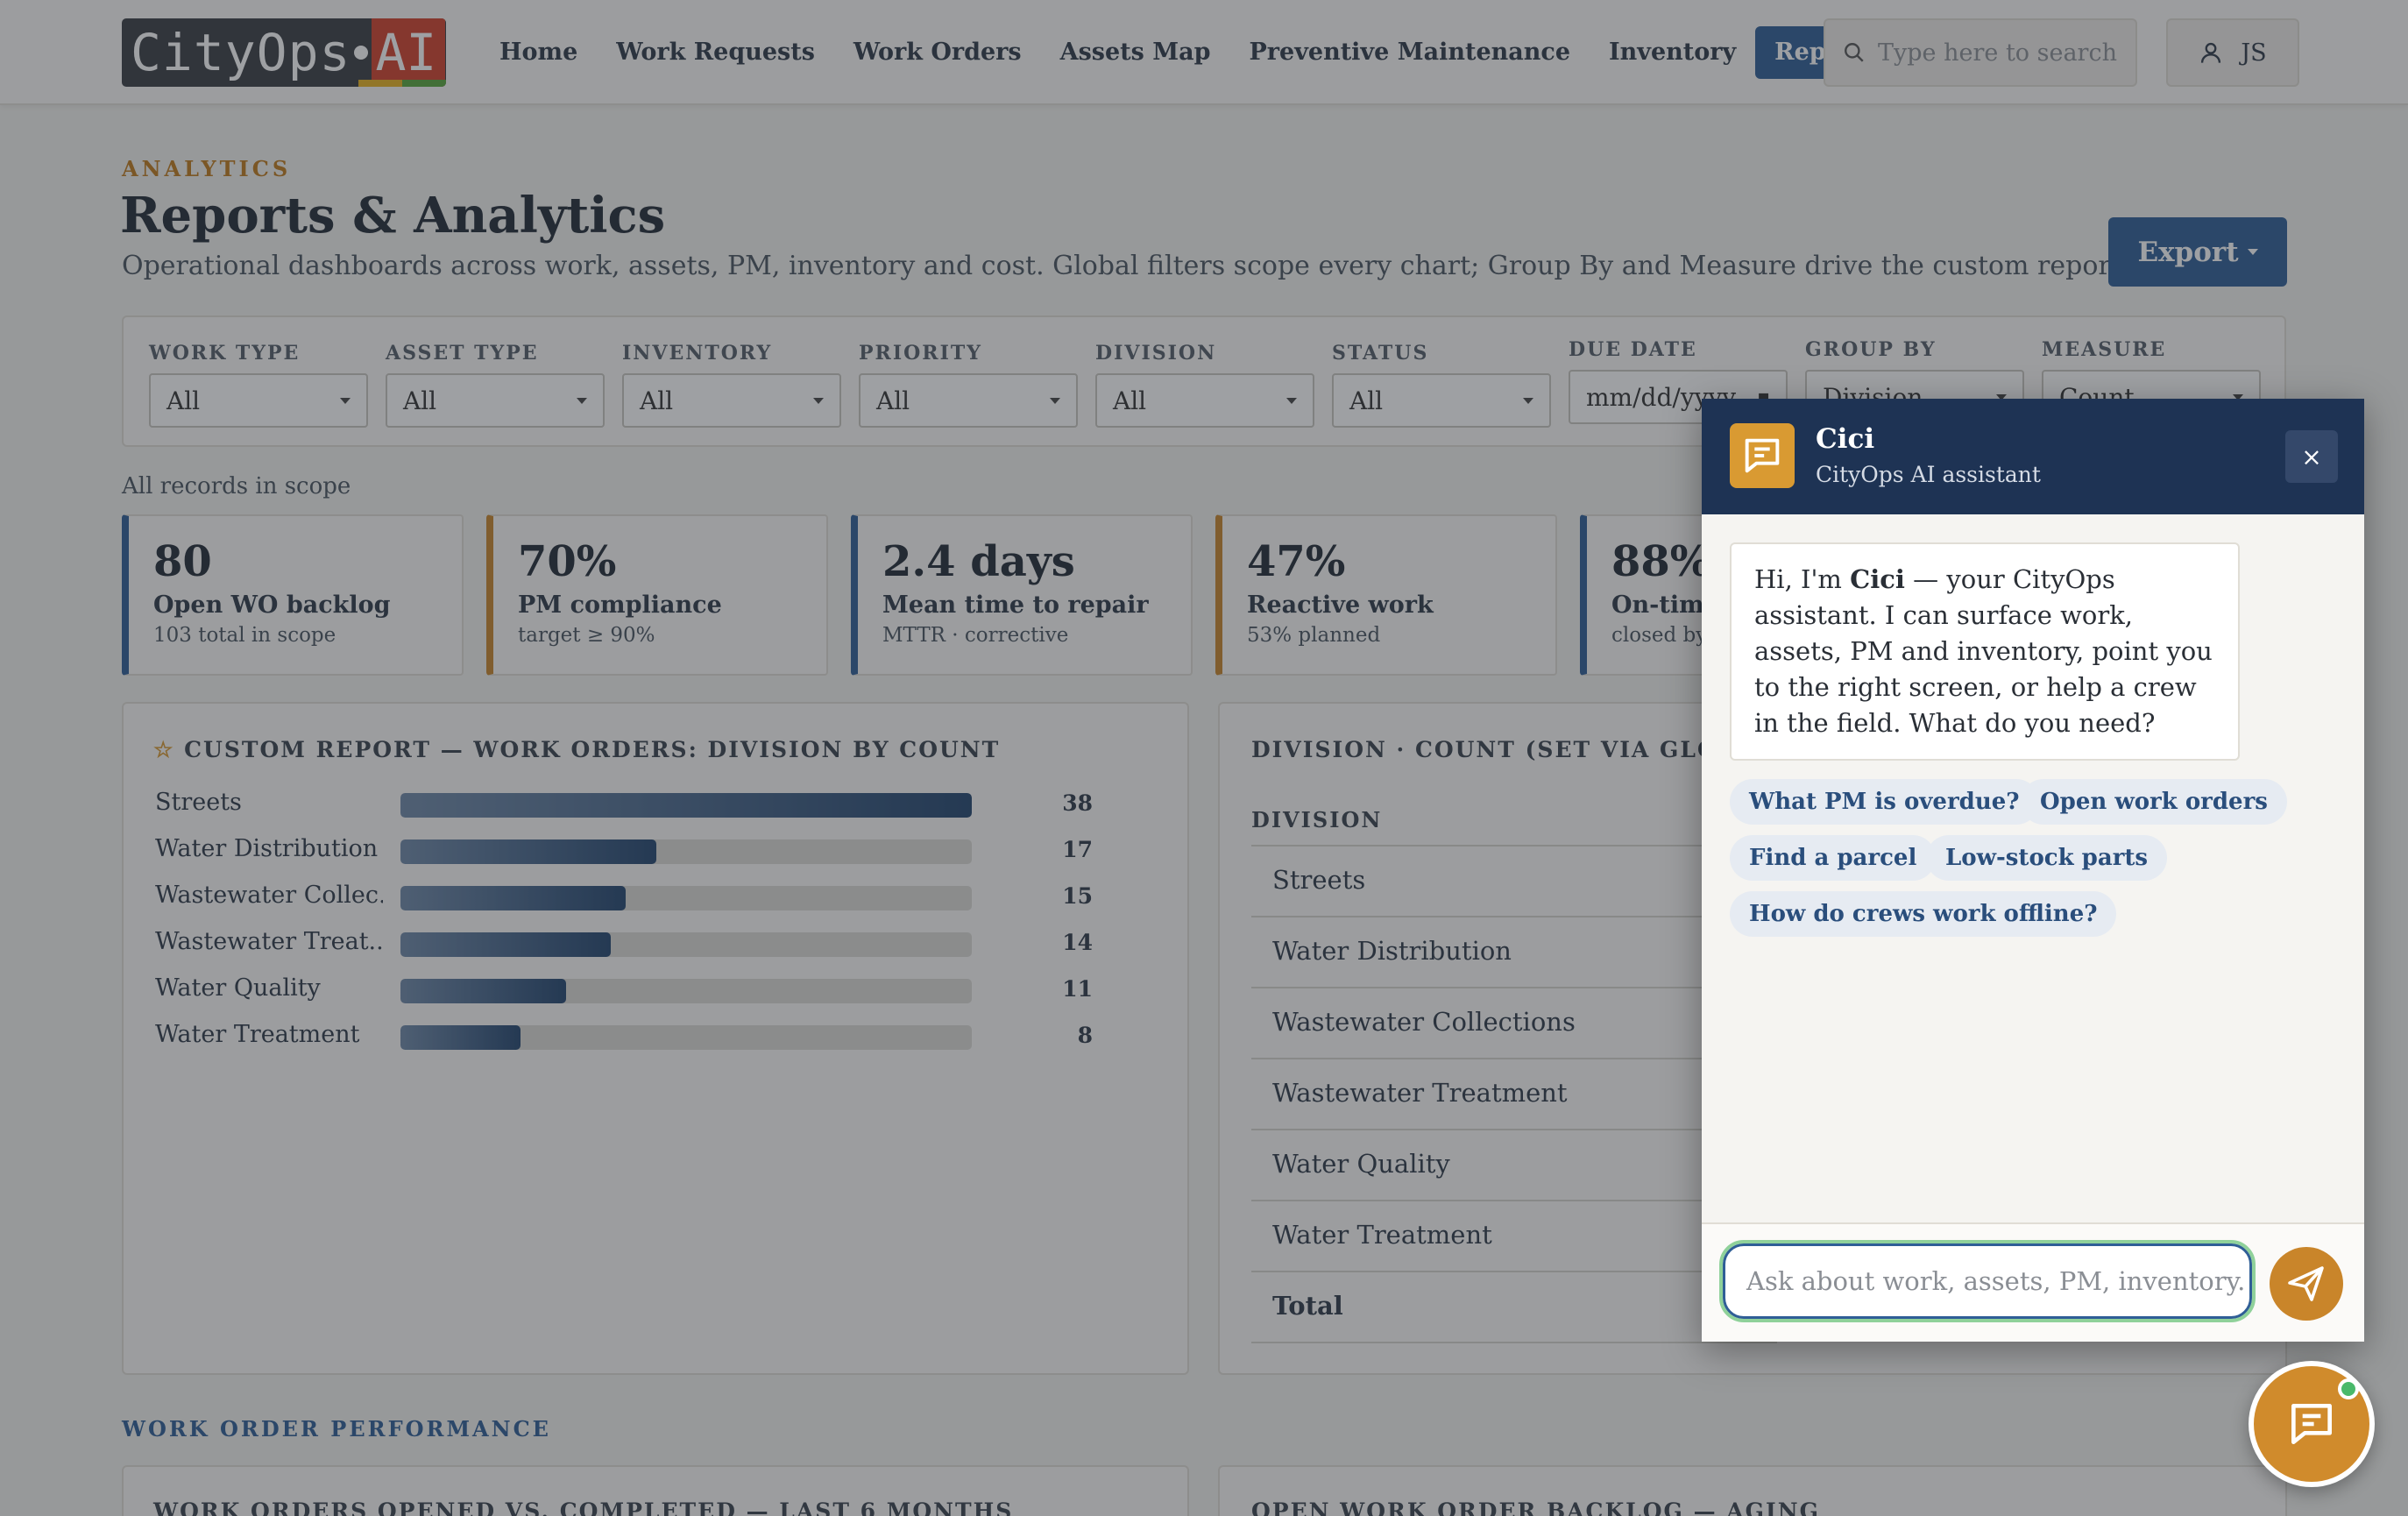 This screenshot has width=2408, height=1516. I want to click on user-menu-button: JS, so click(2232, 52).